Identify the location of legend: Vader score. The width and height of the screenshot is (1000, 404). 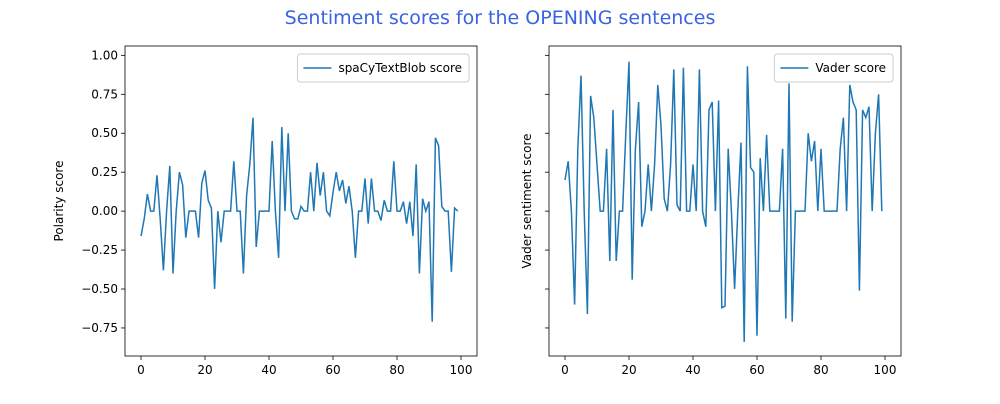
(833, 68).